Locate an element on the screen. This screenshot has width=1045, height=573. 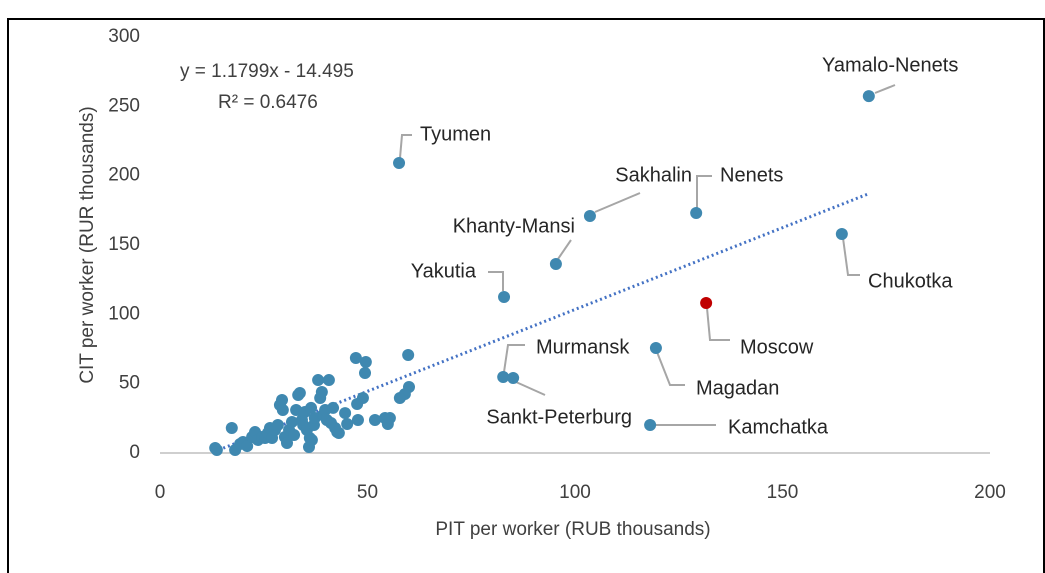
y-tick-label: 150 is located at coordinates (124, 244).